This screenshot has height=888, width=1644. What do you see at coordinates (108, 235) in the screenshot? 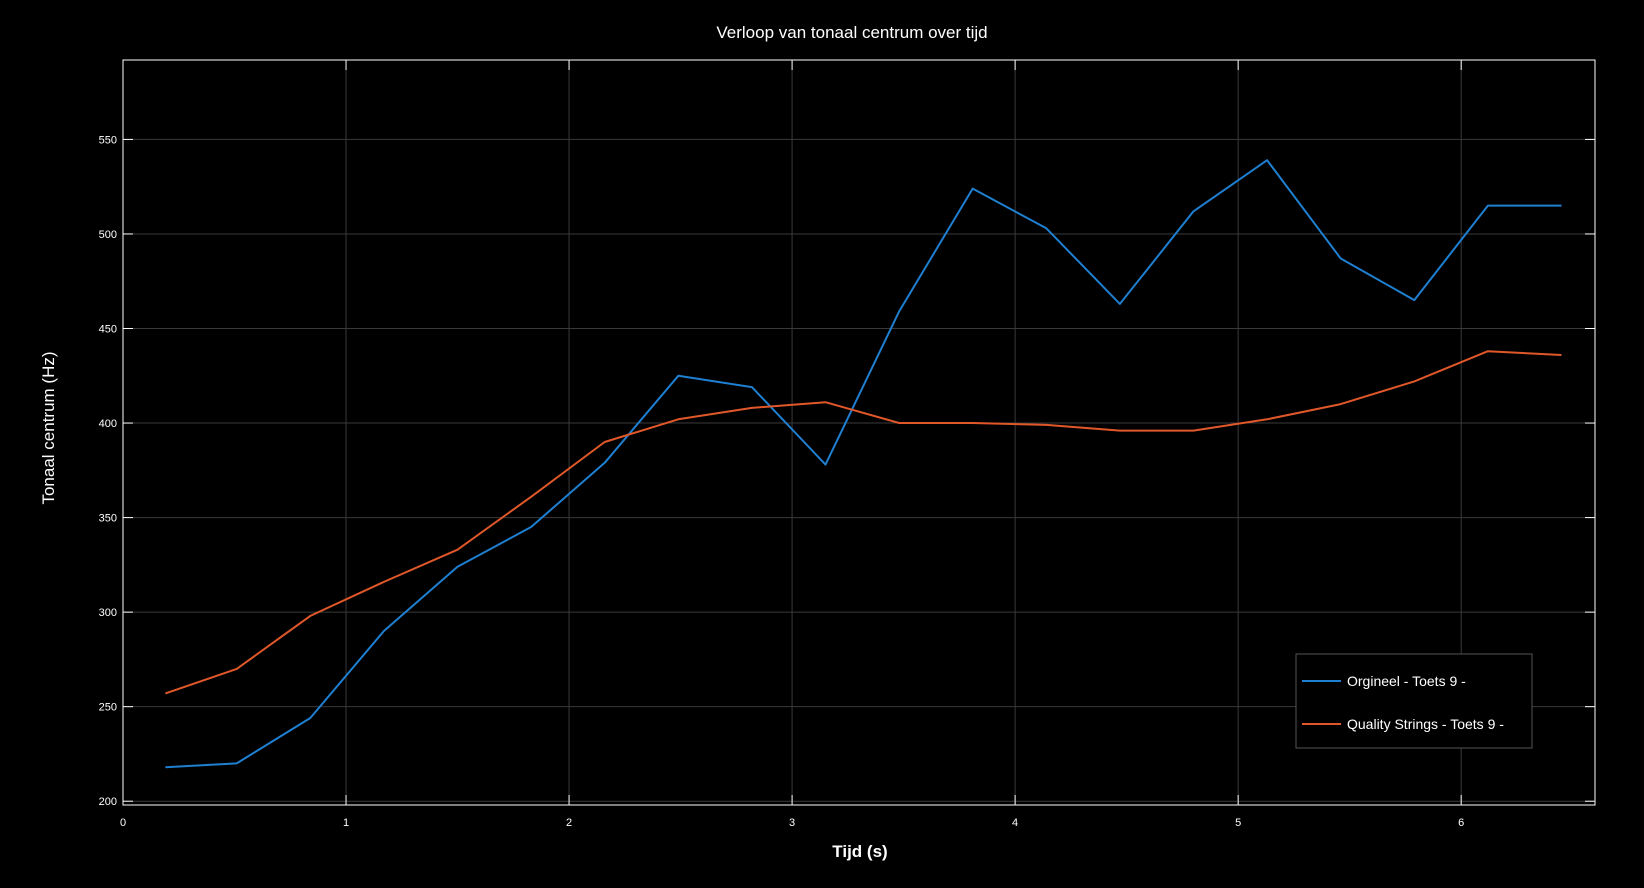
I see `y-tick-label: 500` at bounding box center [108, 235].